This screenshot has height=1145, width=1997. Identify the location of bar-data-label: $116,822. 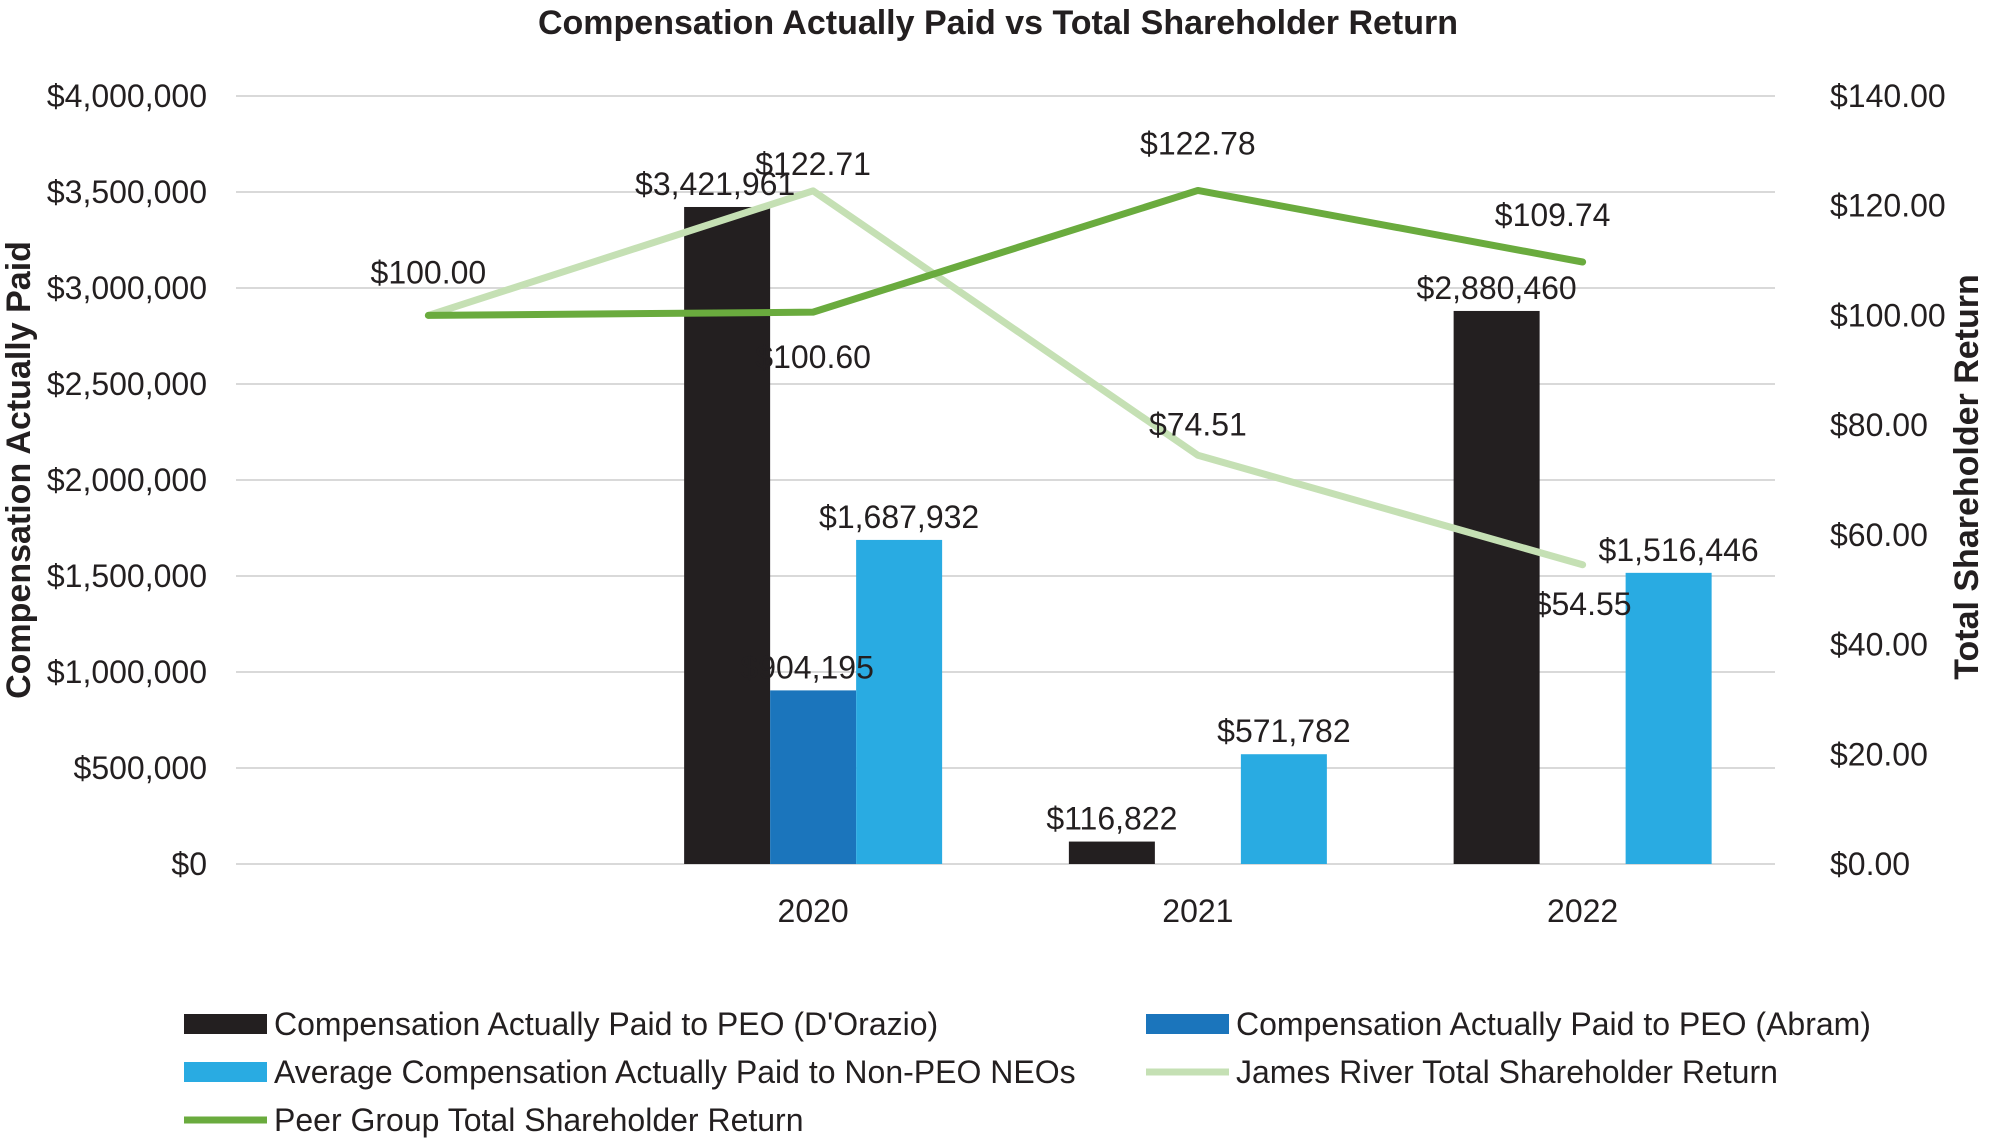
(1111, 819).